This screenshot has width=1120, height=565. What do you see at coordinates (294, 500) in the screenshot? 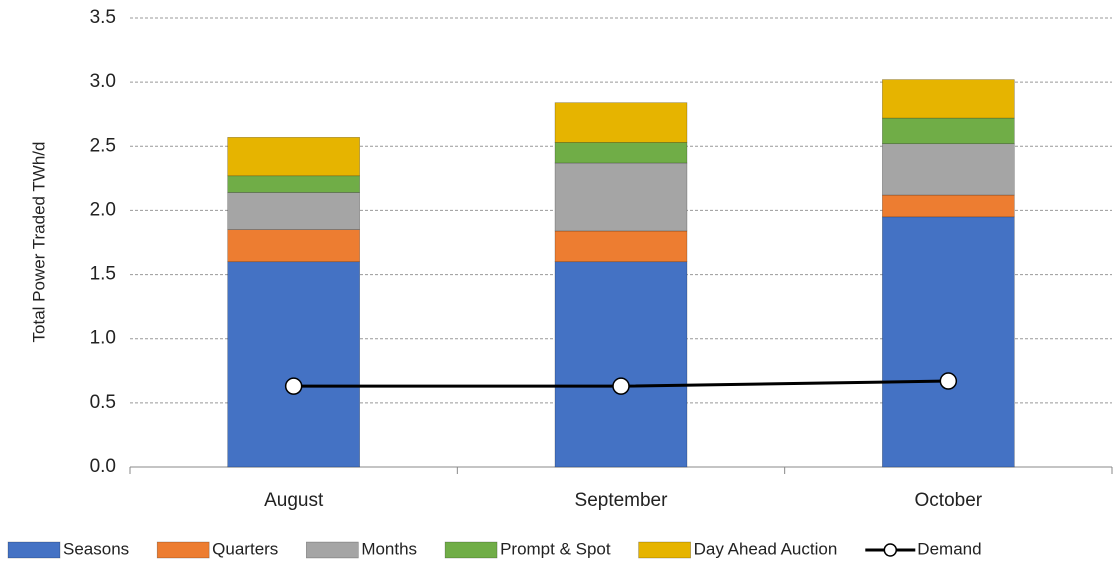
I see `x-tick-label: August` at bounding box center [294, 500].